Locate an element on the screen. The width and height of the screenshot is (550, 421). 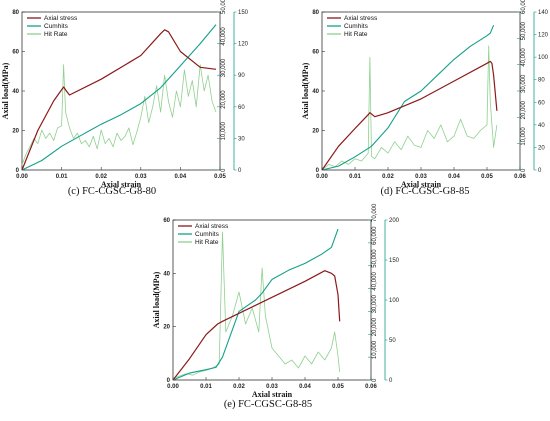
hitrate-tick-label: 80 is located at coordinates (541, 81).